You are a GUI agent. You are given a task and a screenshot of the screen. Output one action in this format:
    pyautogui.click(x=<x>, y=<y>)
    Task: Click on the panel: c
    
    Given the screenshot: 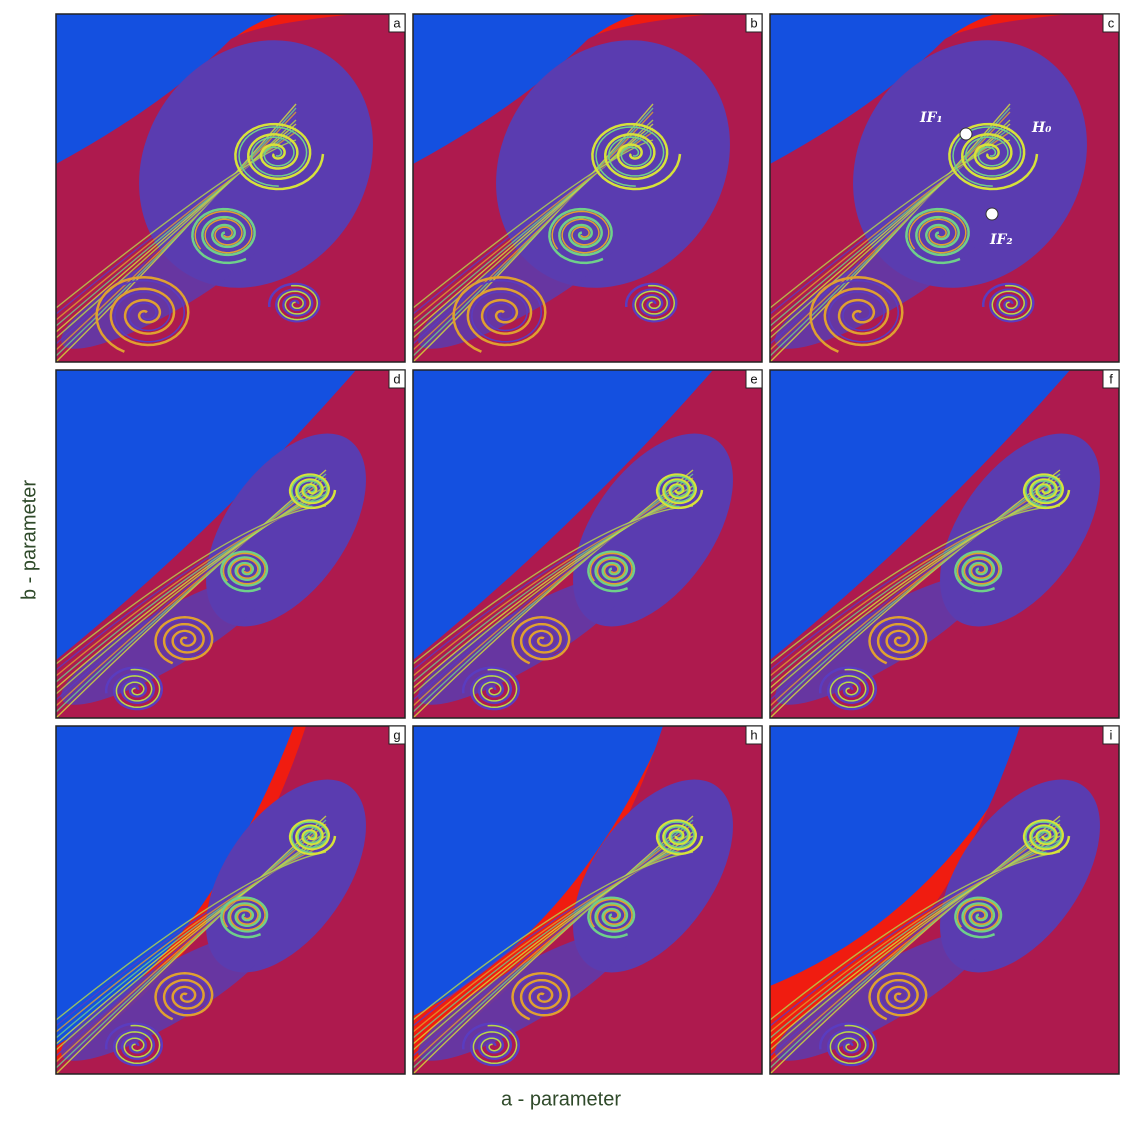 What is the action you would take?
    pyautogui.click(x=944, y=188)
    